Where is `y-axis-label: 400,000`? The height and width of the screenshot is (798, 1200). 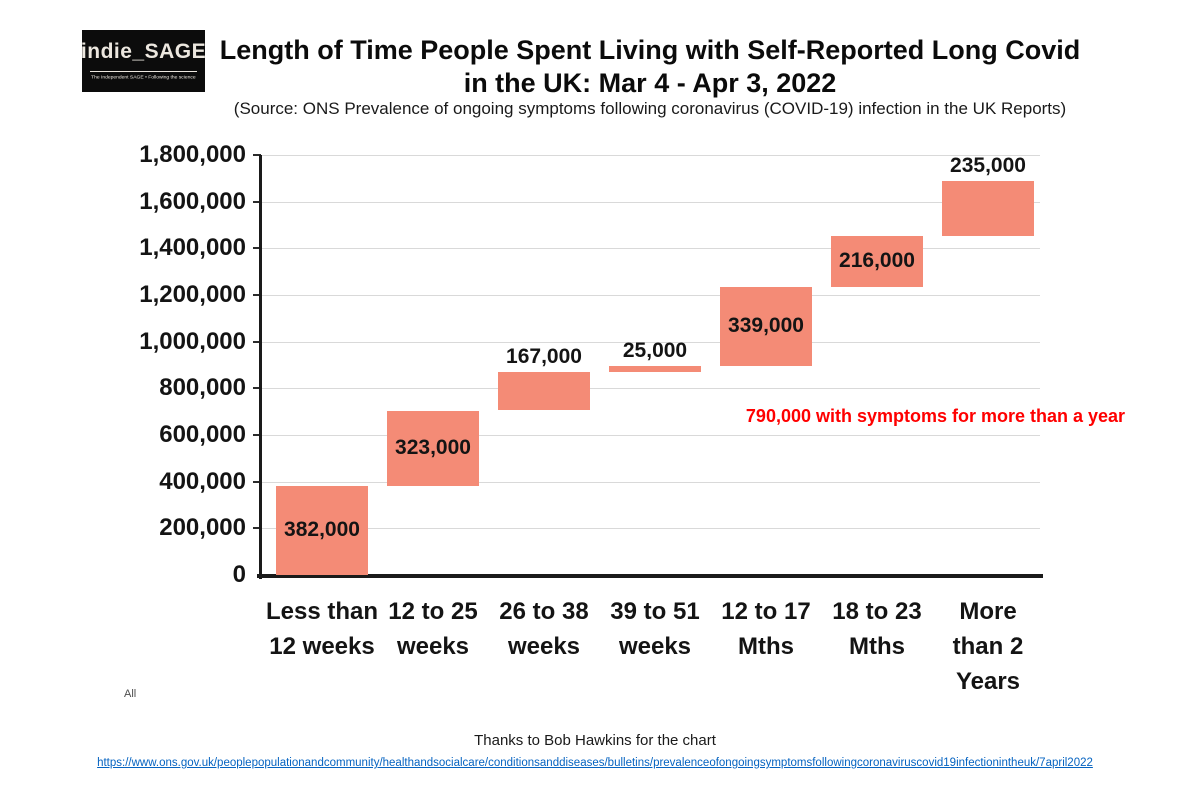 y-axis-label: 400,000 is located at coordinates (202, 481).